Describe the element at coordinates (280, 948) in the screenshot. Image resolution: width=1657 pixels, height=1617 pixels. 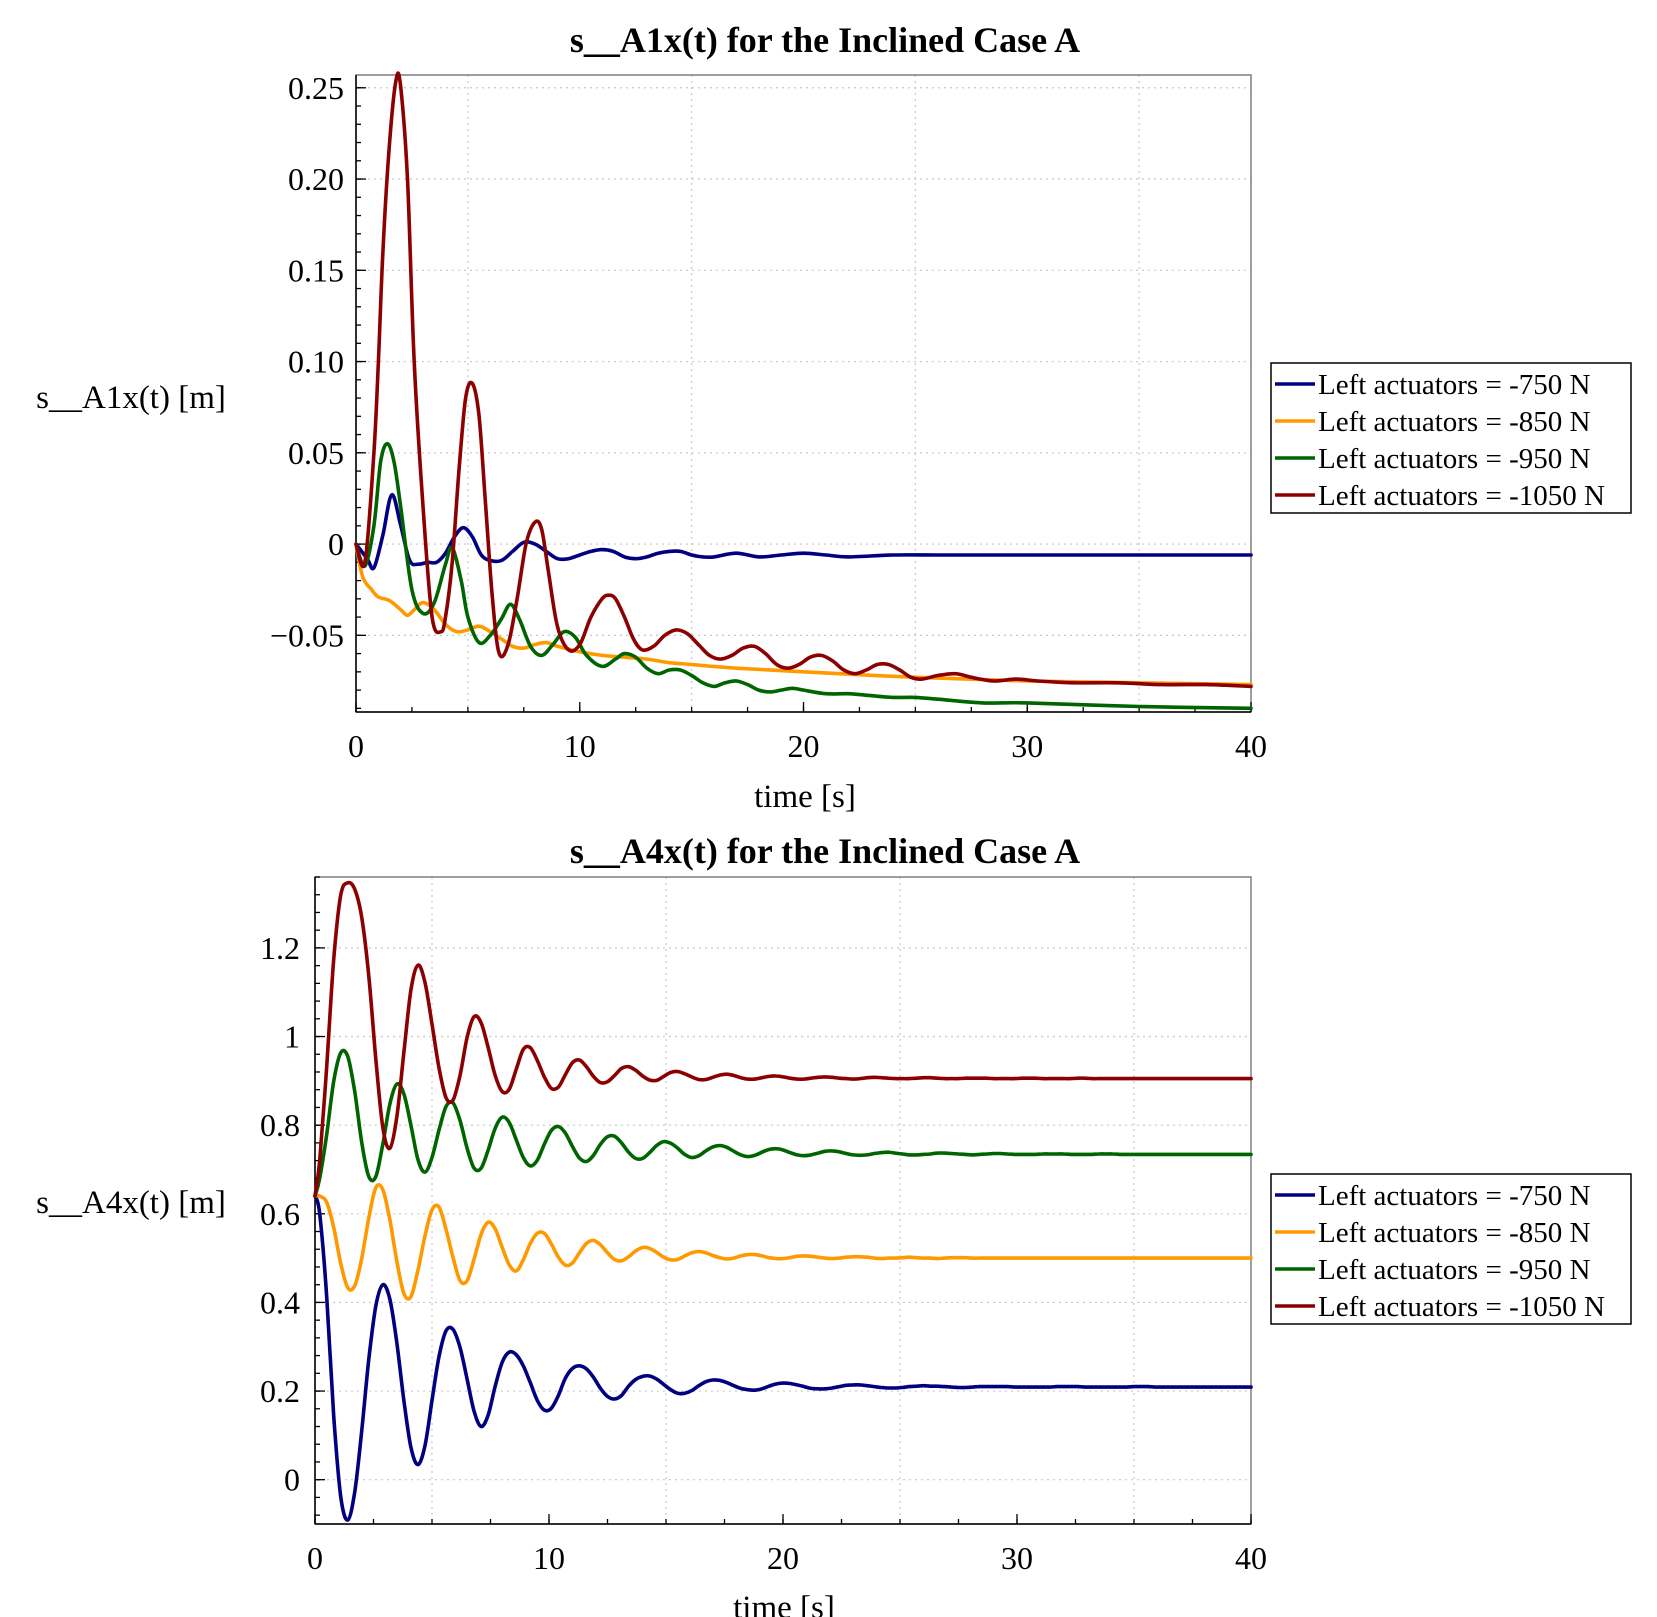
I see `y-tick-label: 1.2` at that location.